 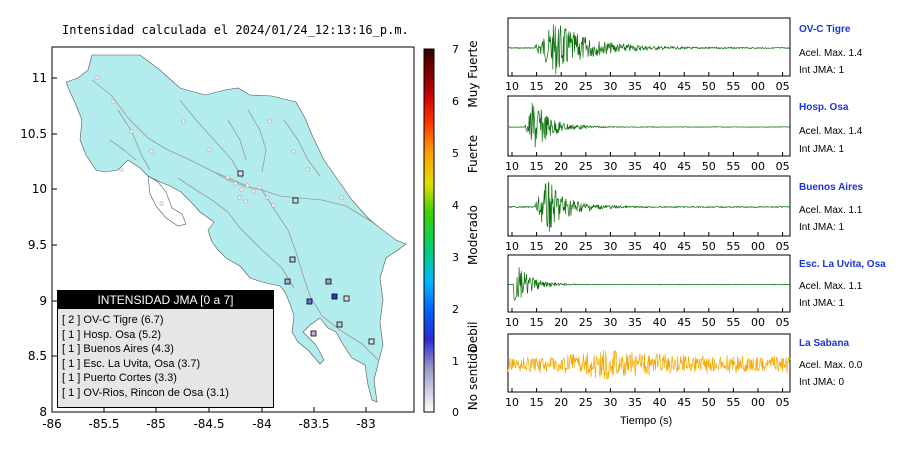 What do you see at coordinates (118, 349) in the screenshot?
I see `legend-row: [ 1 ] Buenos Aires (4.3)` at bounding box center [118, 349].